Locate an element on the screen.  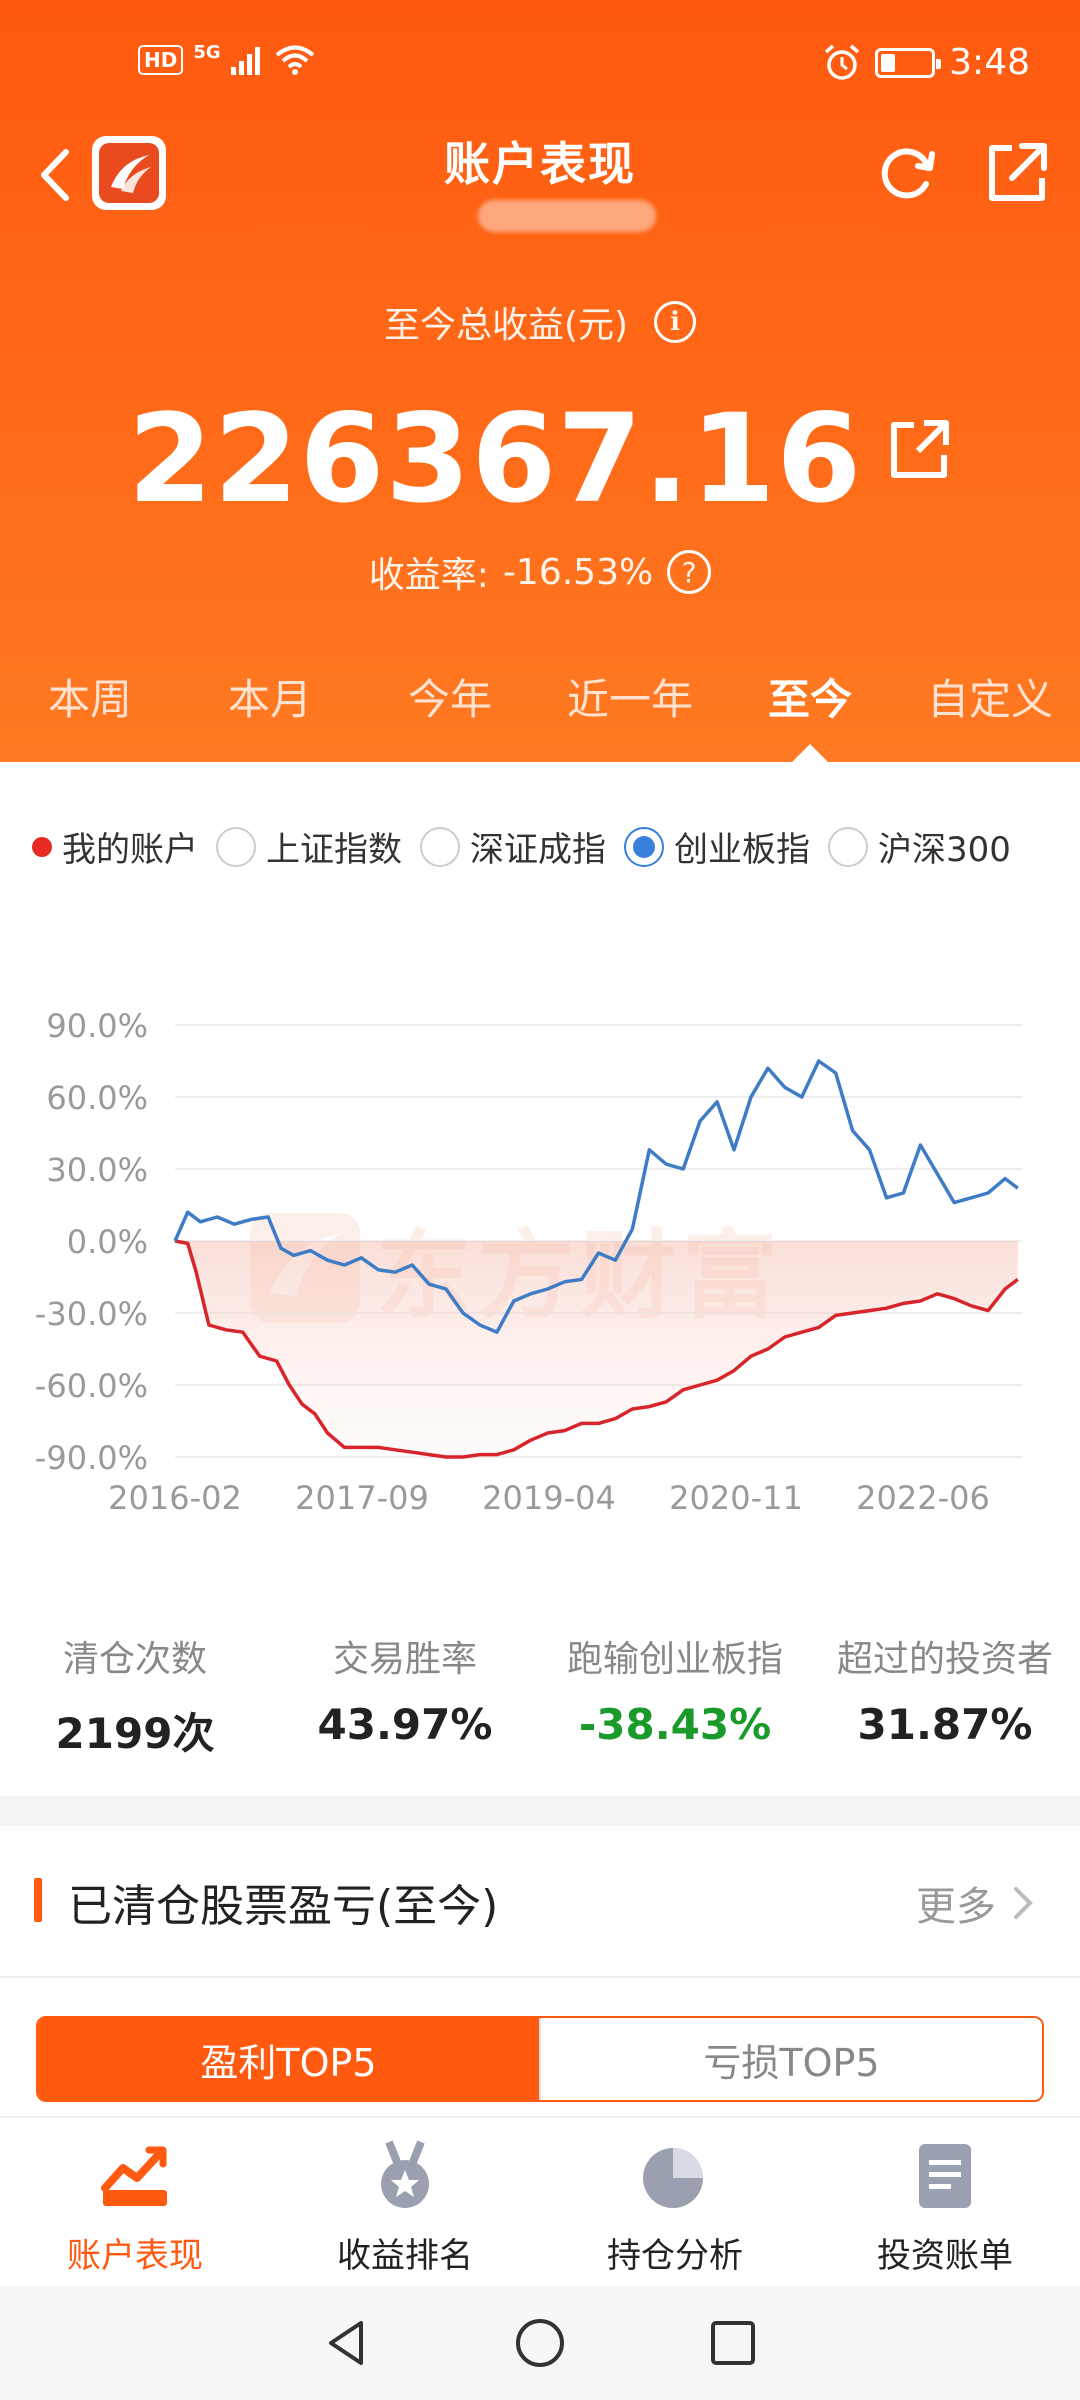
nav-investment-bill: 投资账单 is located at coordinates (945, 2202).